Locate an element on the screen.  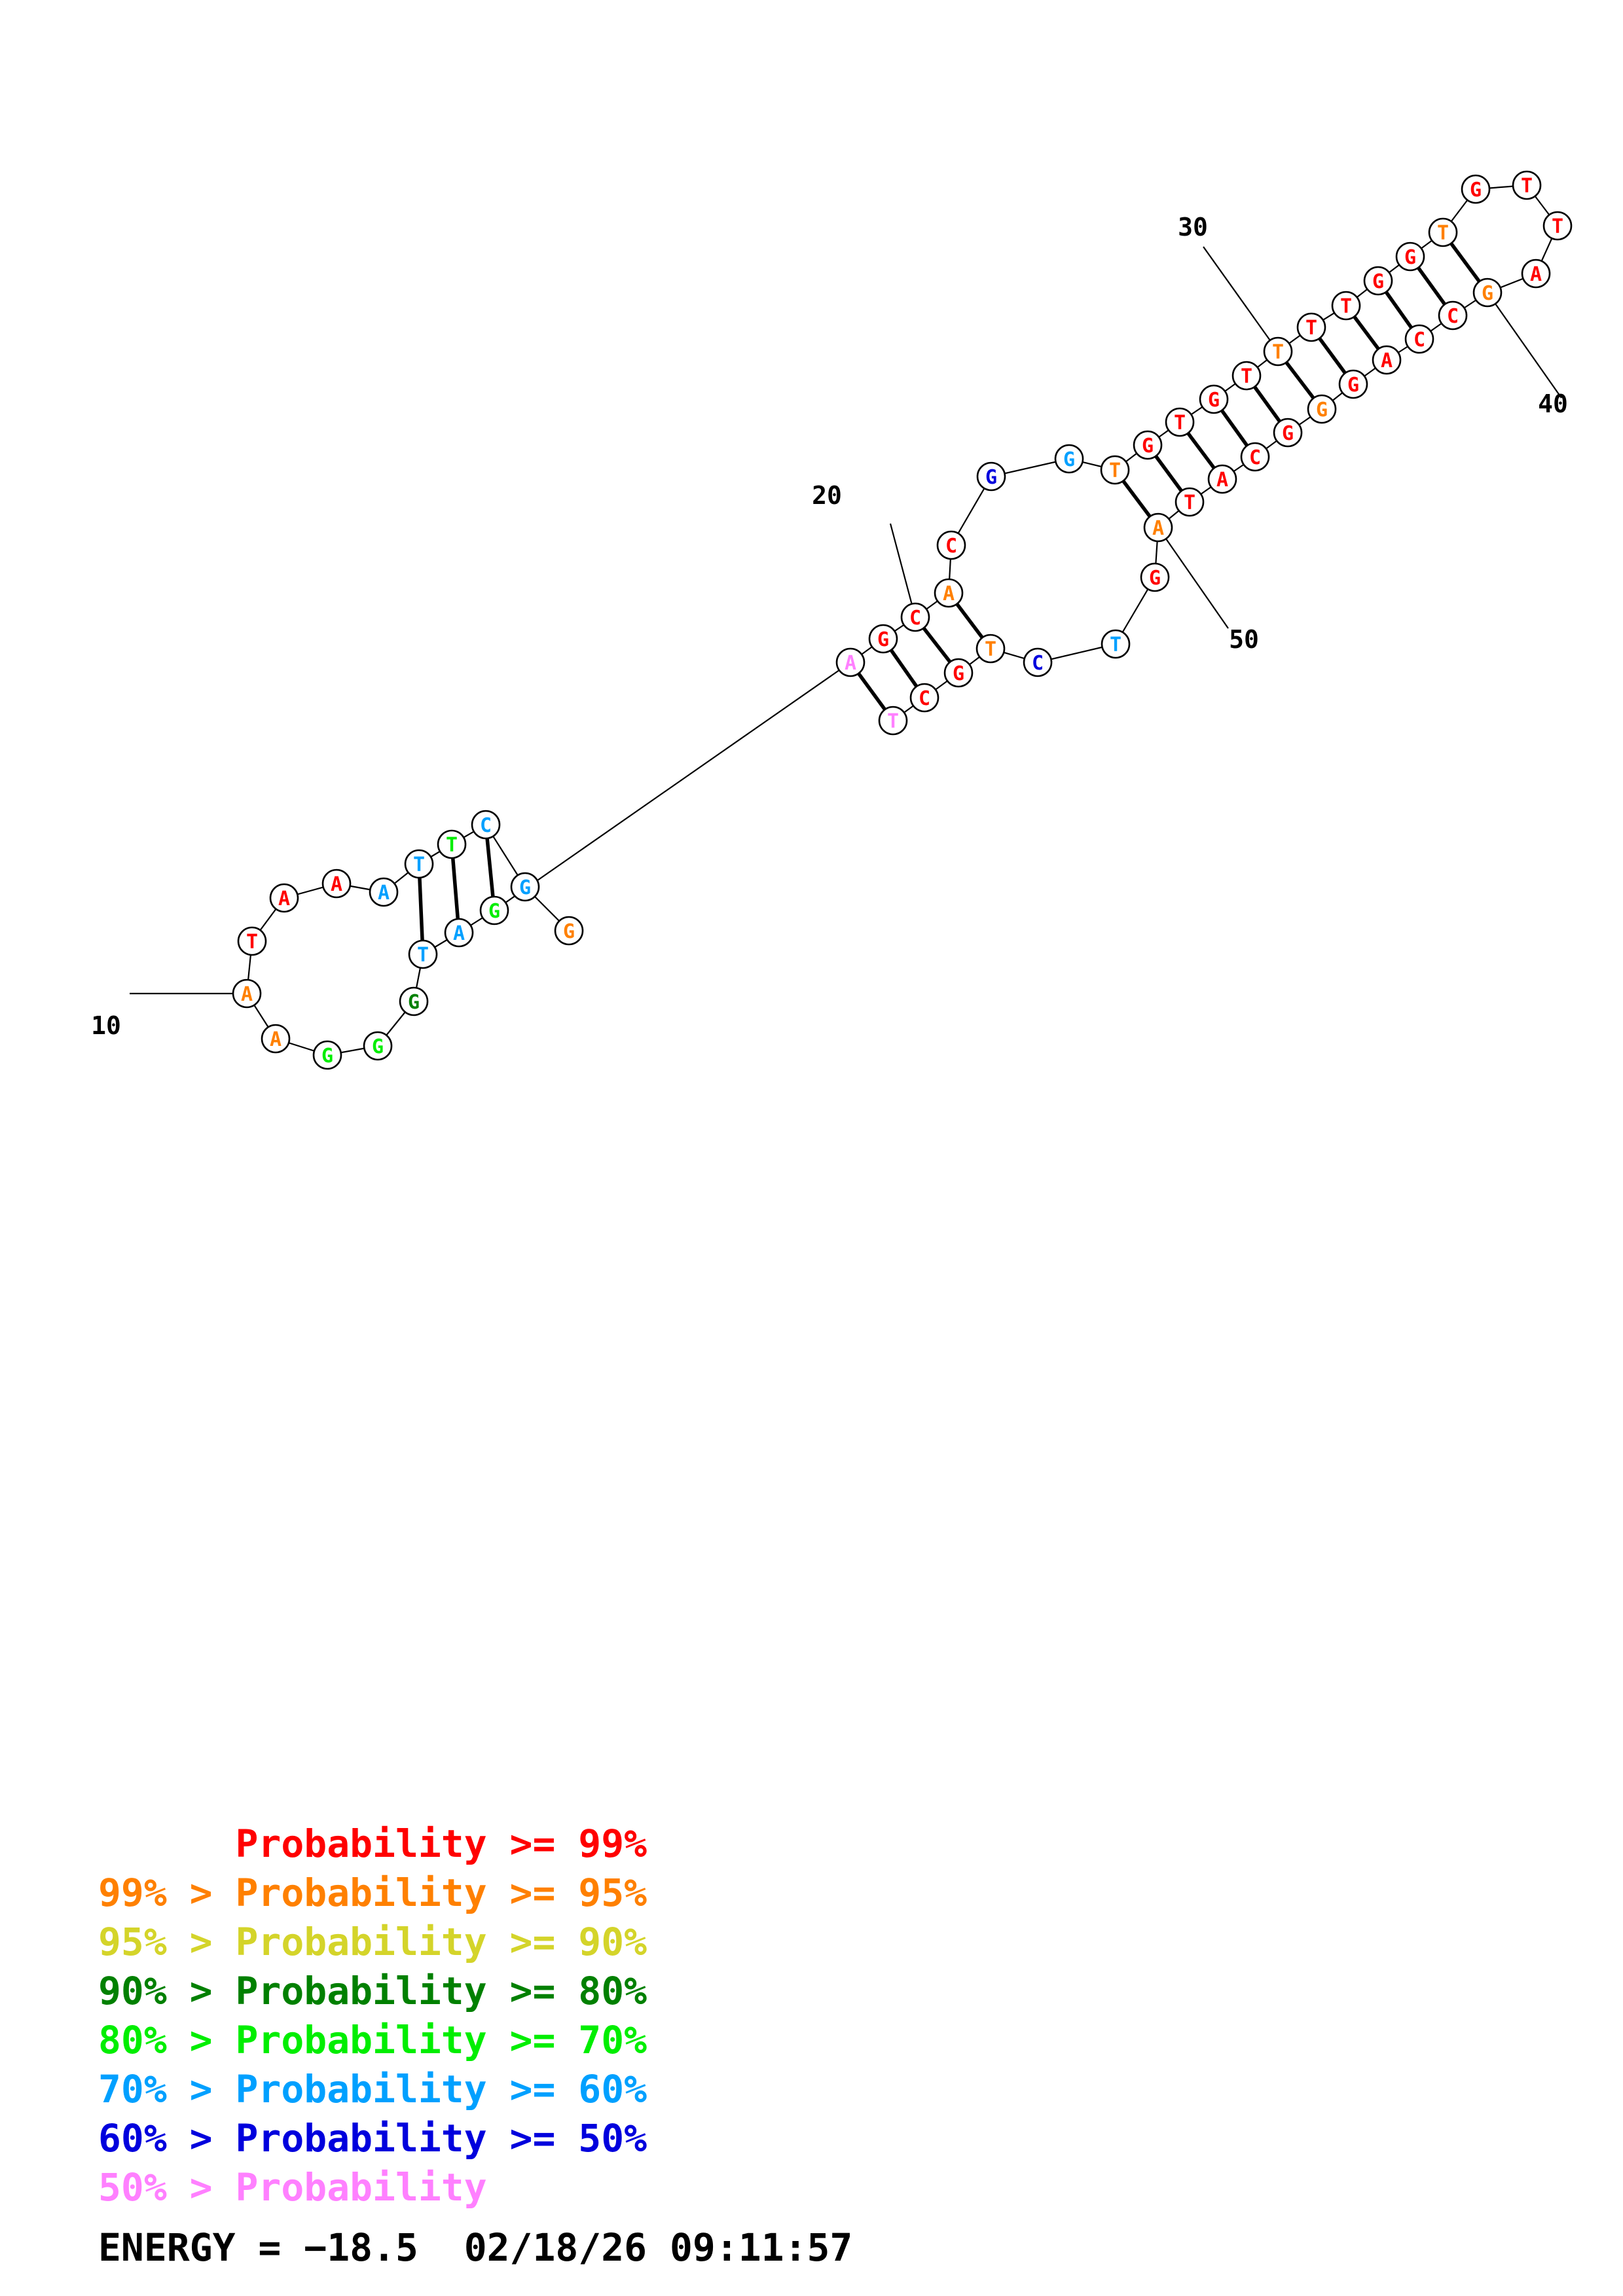
tick-label: 10 is located at coordinates (106, 1025).